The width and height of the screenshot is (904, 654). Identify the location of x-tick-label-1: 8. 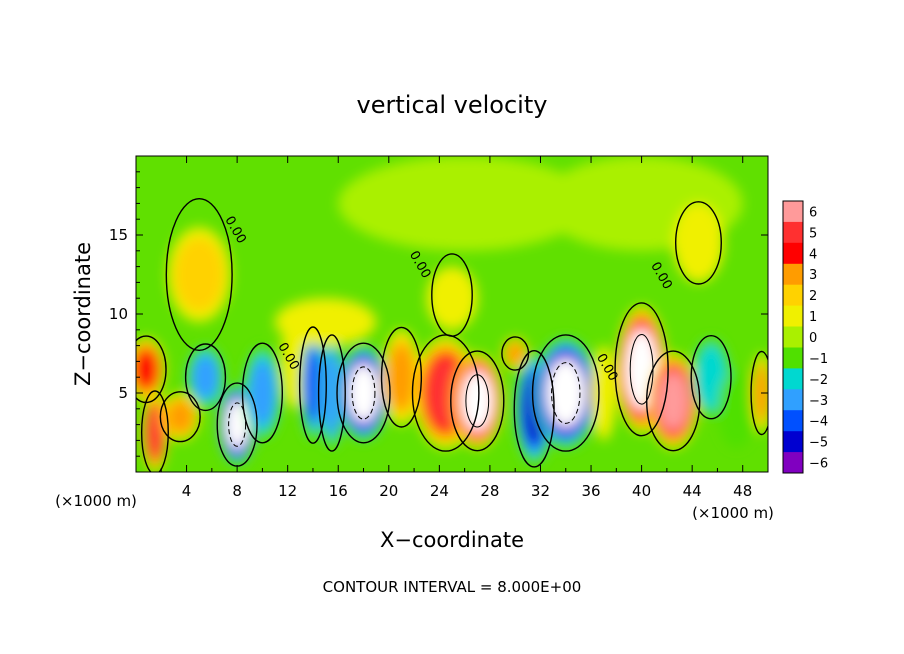
(237, 491).